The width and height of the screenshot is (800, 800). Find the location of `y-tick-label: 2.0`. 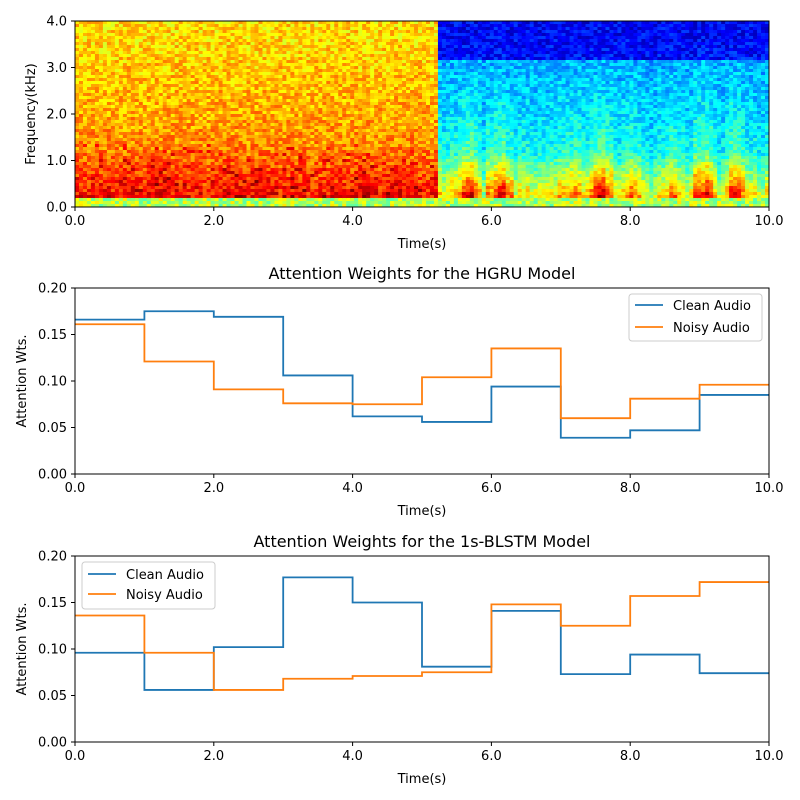

y-tick-label: 2.0 is located at coordinates (56, 115).